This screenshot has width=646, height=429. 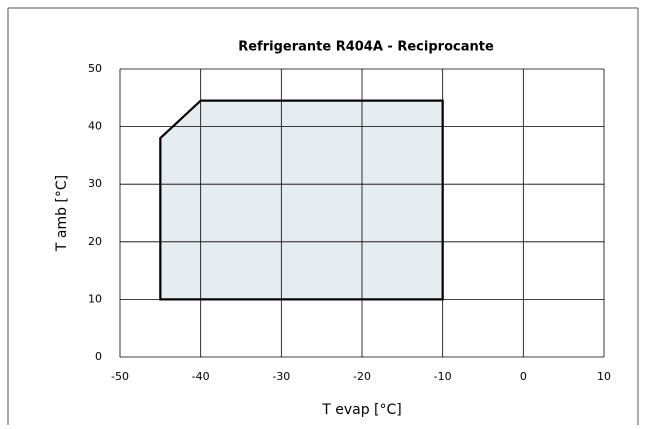 I want to click on x-tick-label: -50, so click(x=120, y=376).